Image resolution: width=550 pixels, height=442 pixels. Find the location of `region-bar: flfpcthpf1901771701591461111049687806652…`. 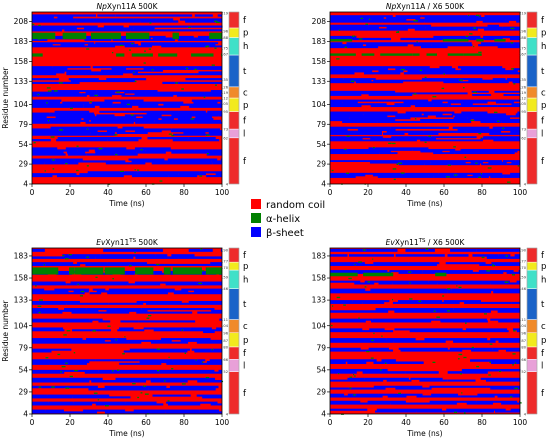

region-bar: flfpcthpf1901771701591461111049687806652… is located at coordinates (532, 332).